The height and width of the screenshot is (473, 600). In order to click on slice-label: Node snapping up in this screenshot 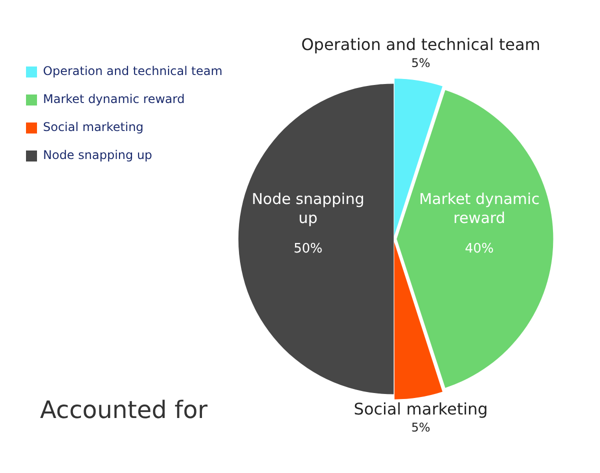, I will do `click(308, 208)`.